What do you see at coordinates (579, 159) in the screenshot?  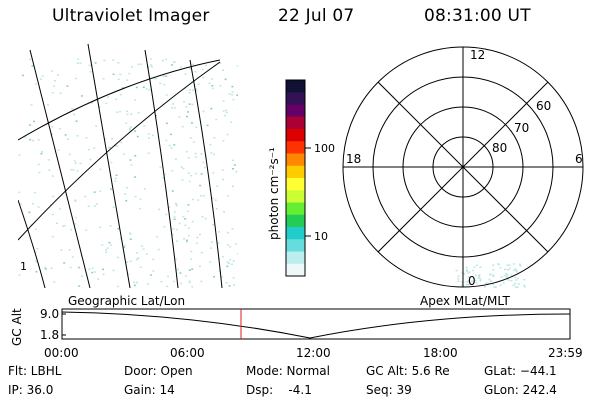 I see `polar-label-6: 6` at bounding box center [579, 159].